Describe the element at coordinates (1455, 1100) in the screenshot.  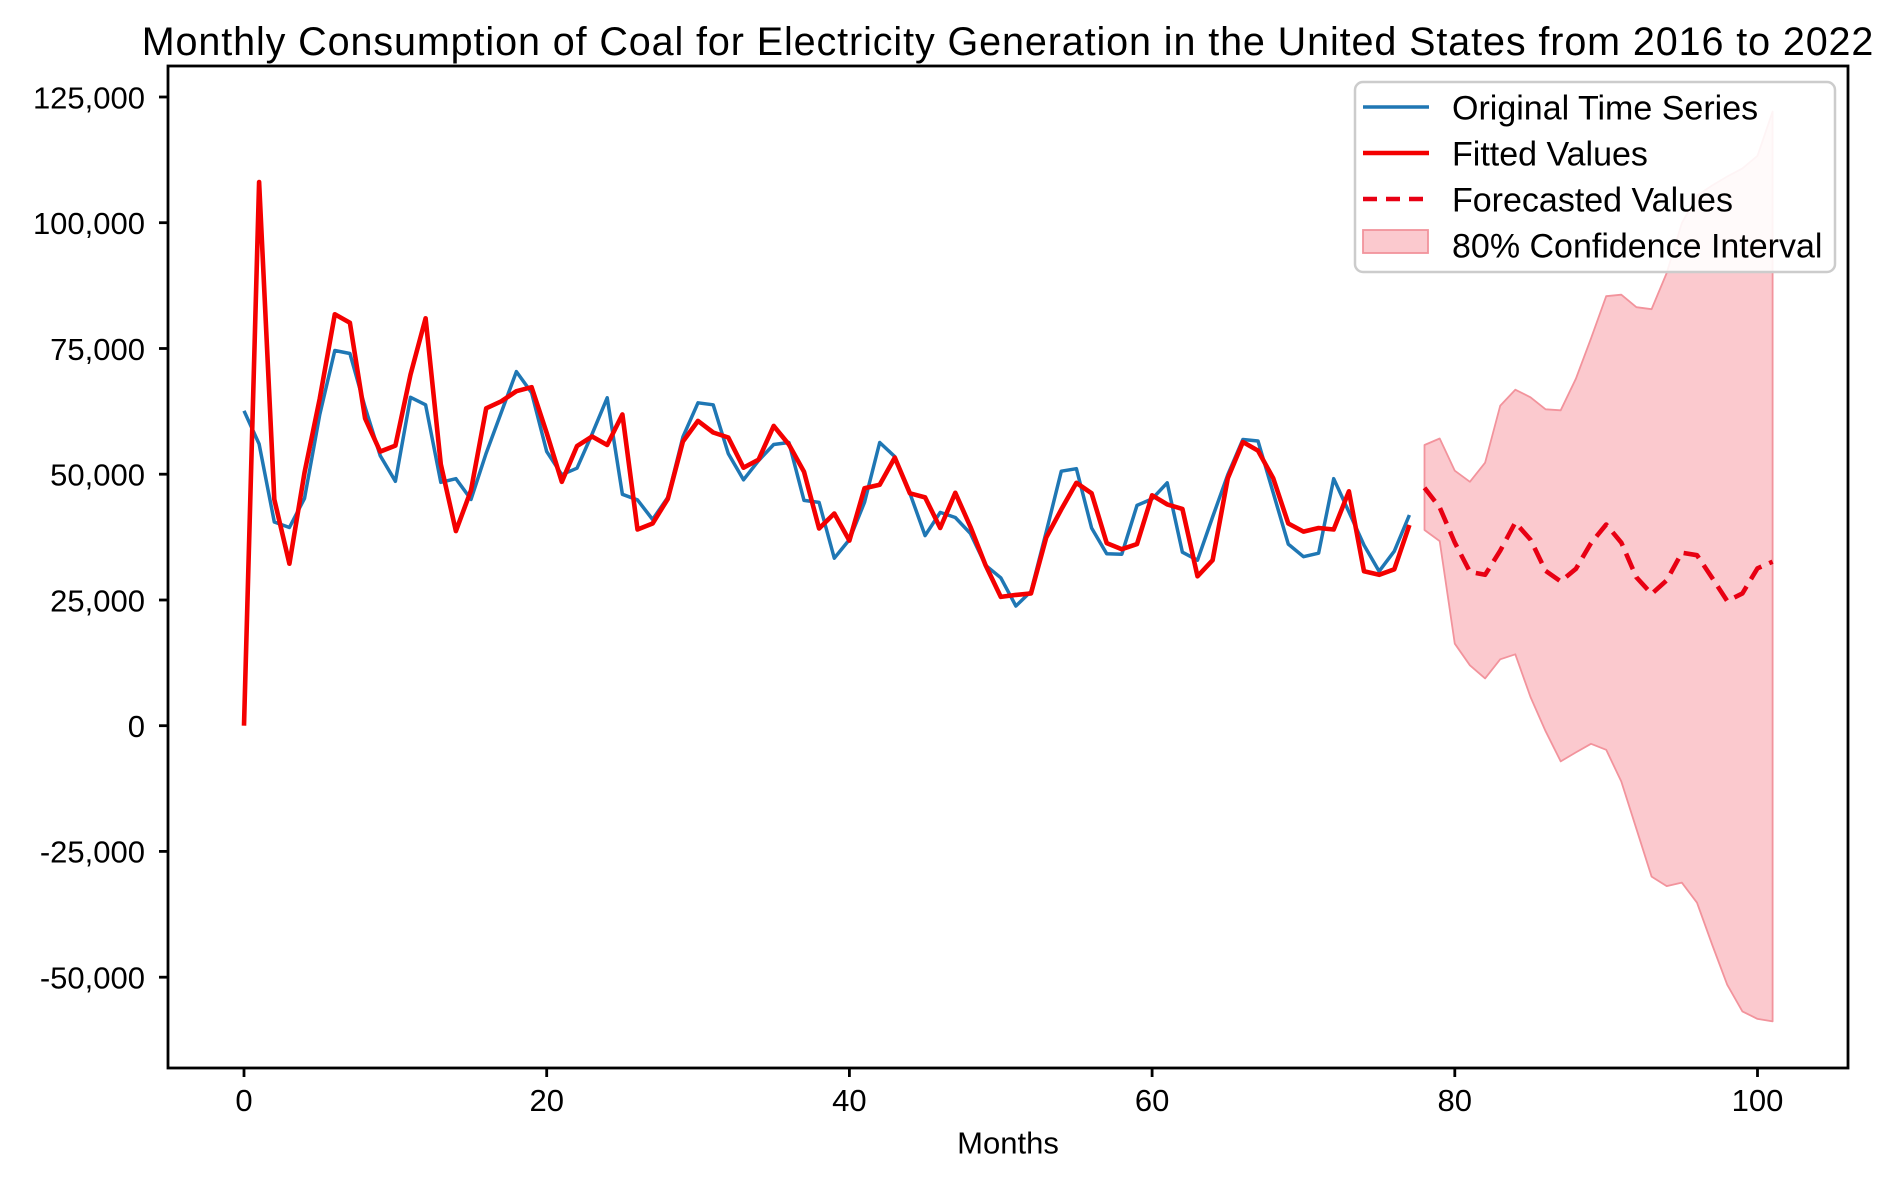
I see `svg-text: 80` at that location.